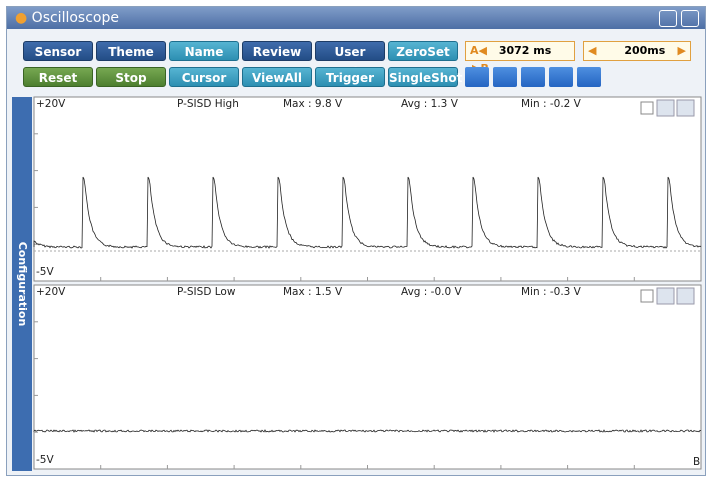 Image resolution: width=712 pixels, height=480 pixels. What do you see at coordinates (58, 51) in the screenshot?
I see `toolbar-button: Sensor` at bounding box center [58, 51].